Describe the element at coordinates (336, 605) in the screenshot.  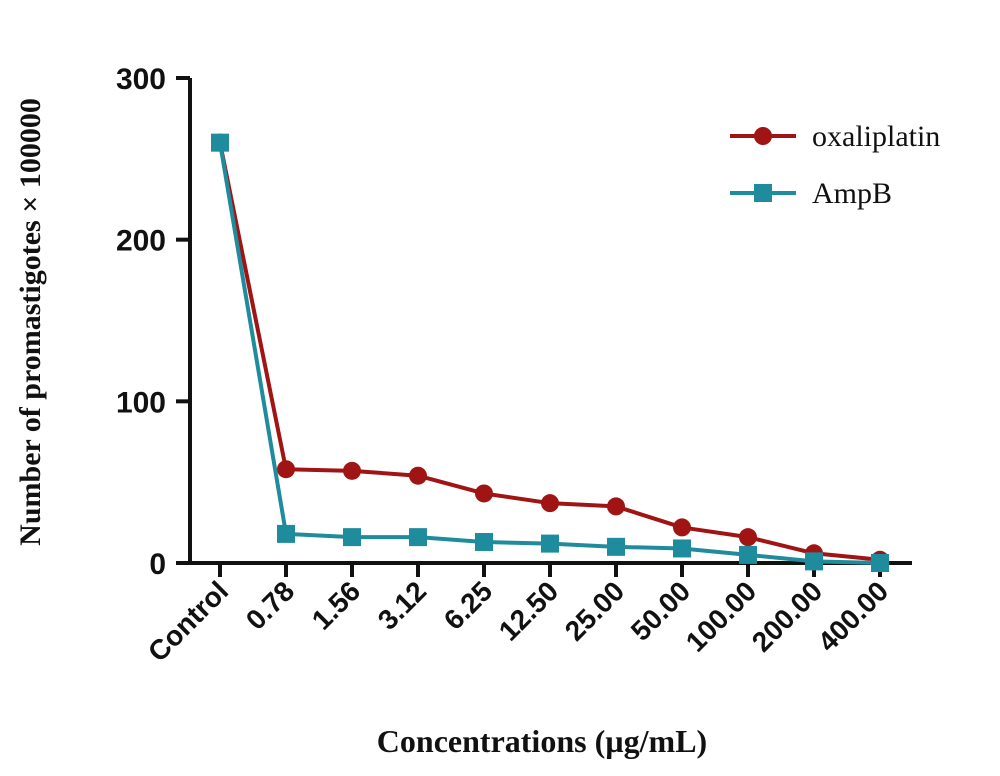
I see `x-tick-label: 1.56` at that location.